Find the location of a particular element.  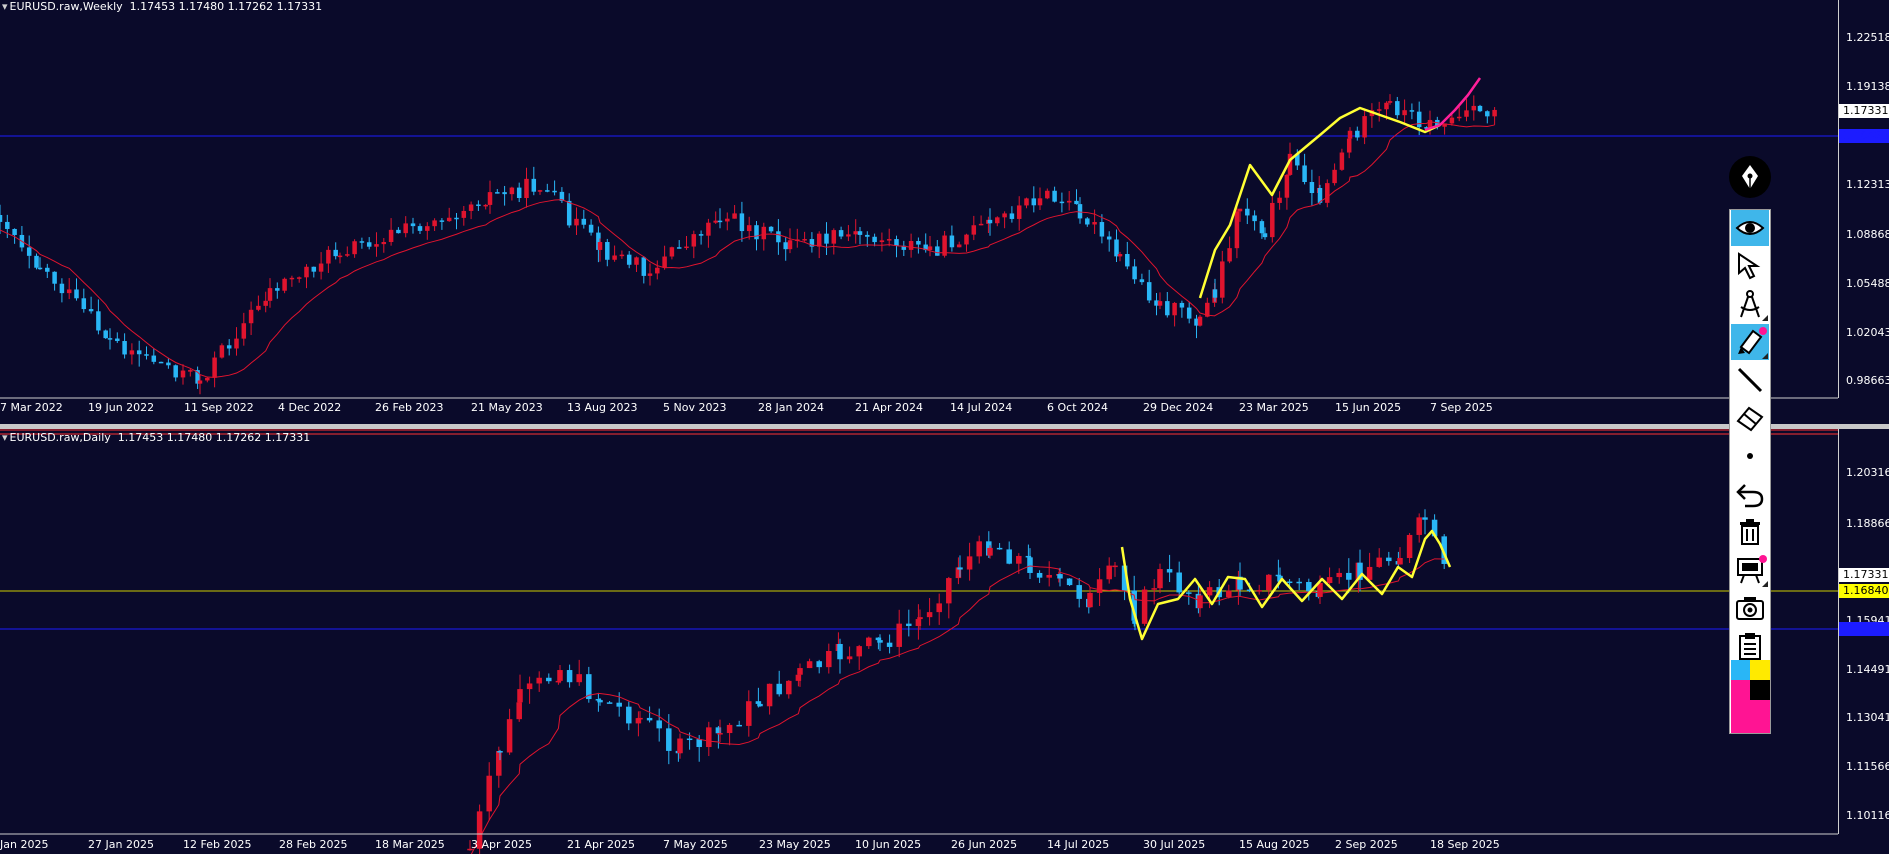

eye-icon is located at coordinates (1750, 228).